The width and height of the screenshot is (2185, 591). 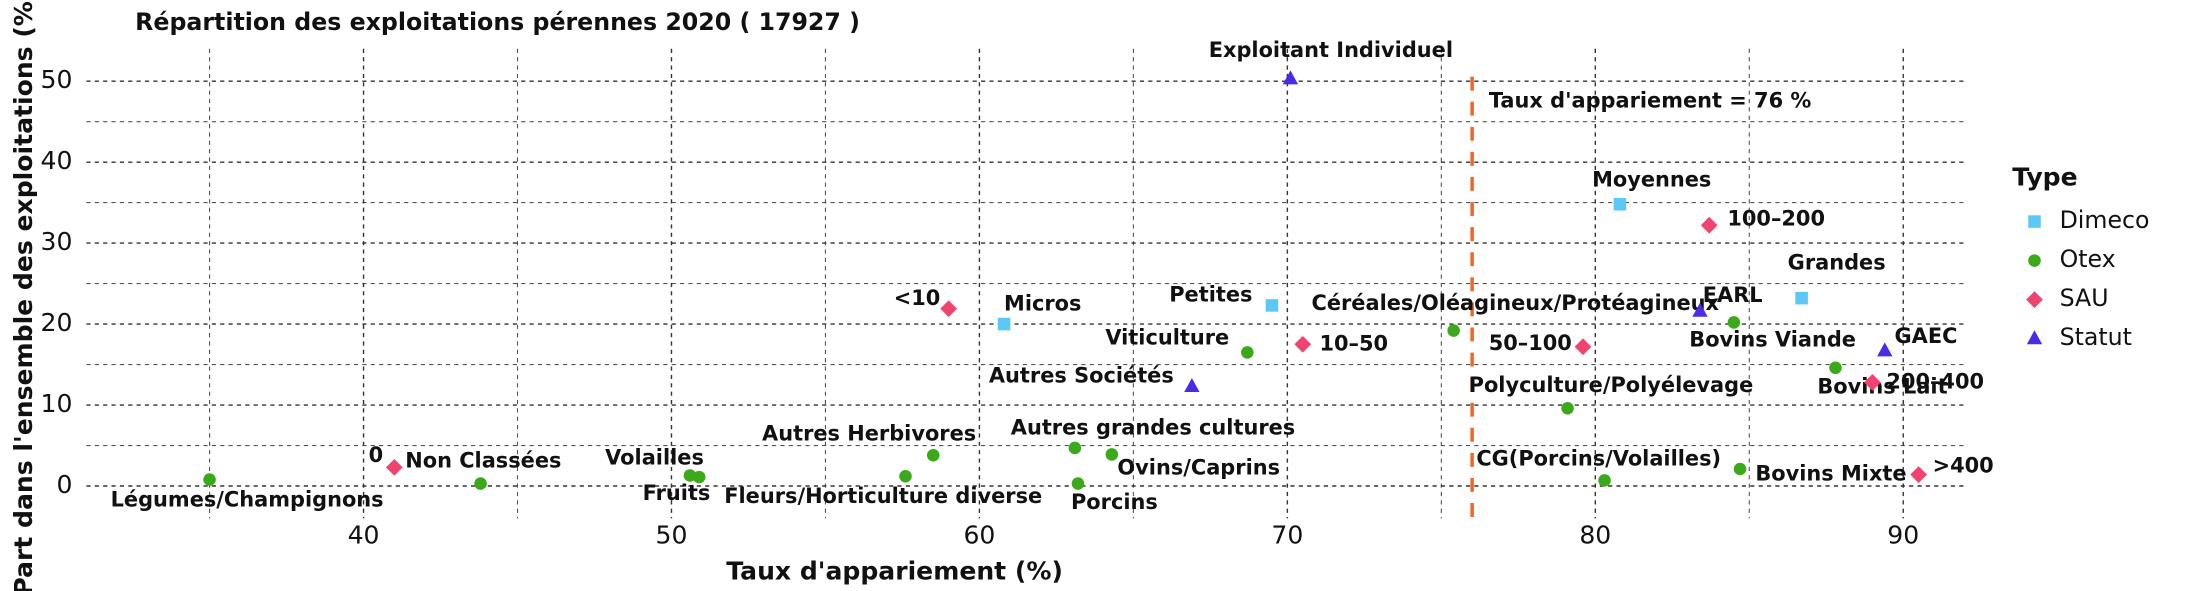 What do you see at coordinates (1114, 502) in the screenshot?
I see `point-label: Porcins` at bounding box center [1114, 502].